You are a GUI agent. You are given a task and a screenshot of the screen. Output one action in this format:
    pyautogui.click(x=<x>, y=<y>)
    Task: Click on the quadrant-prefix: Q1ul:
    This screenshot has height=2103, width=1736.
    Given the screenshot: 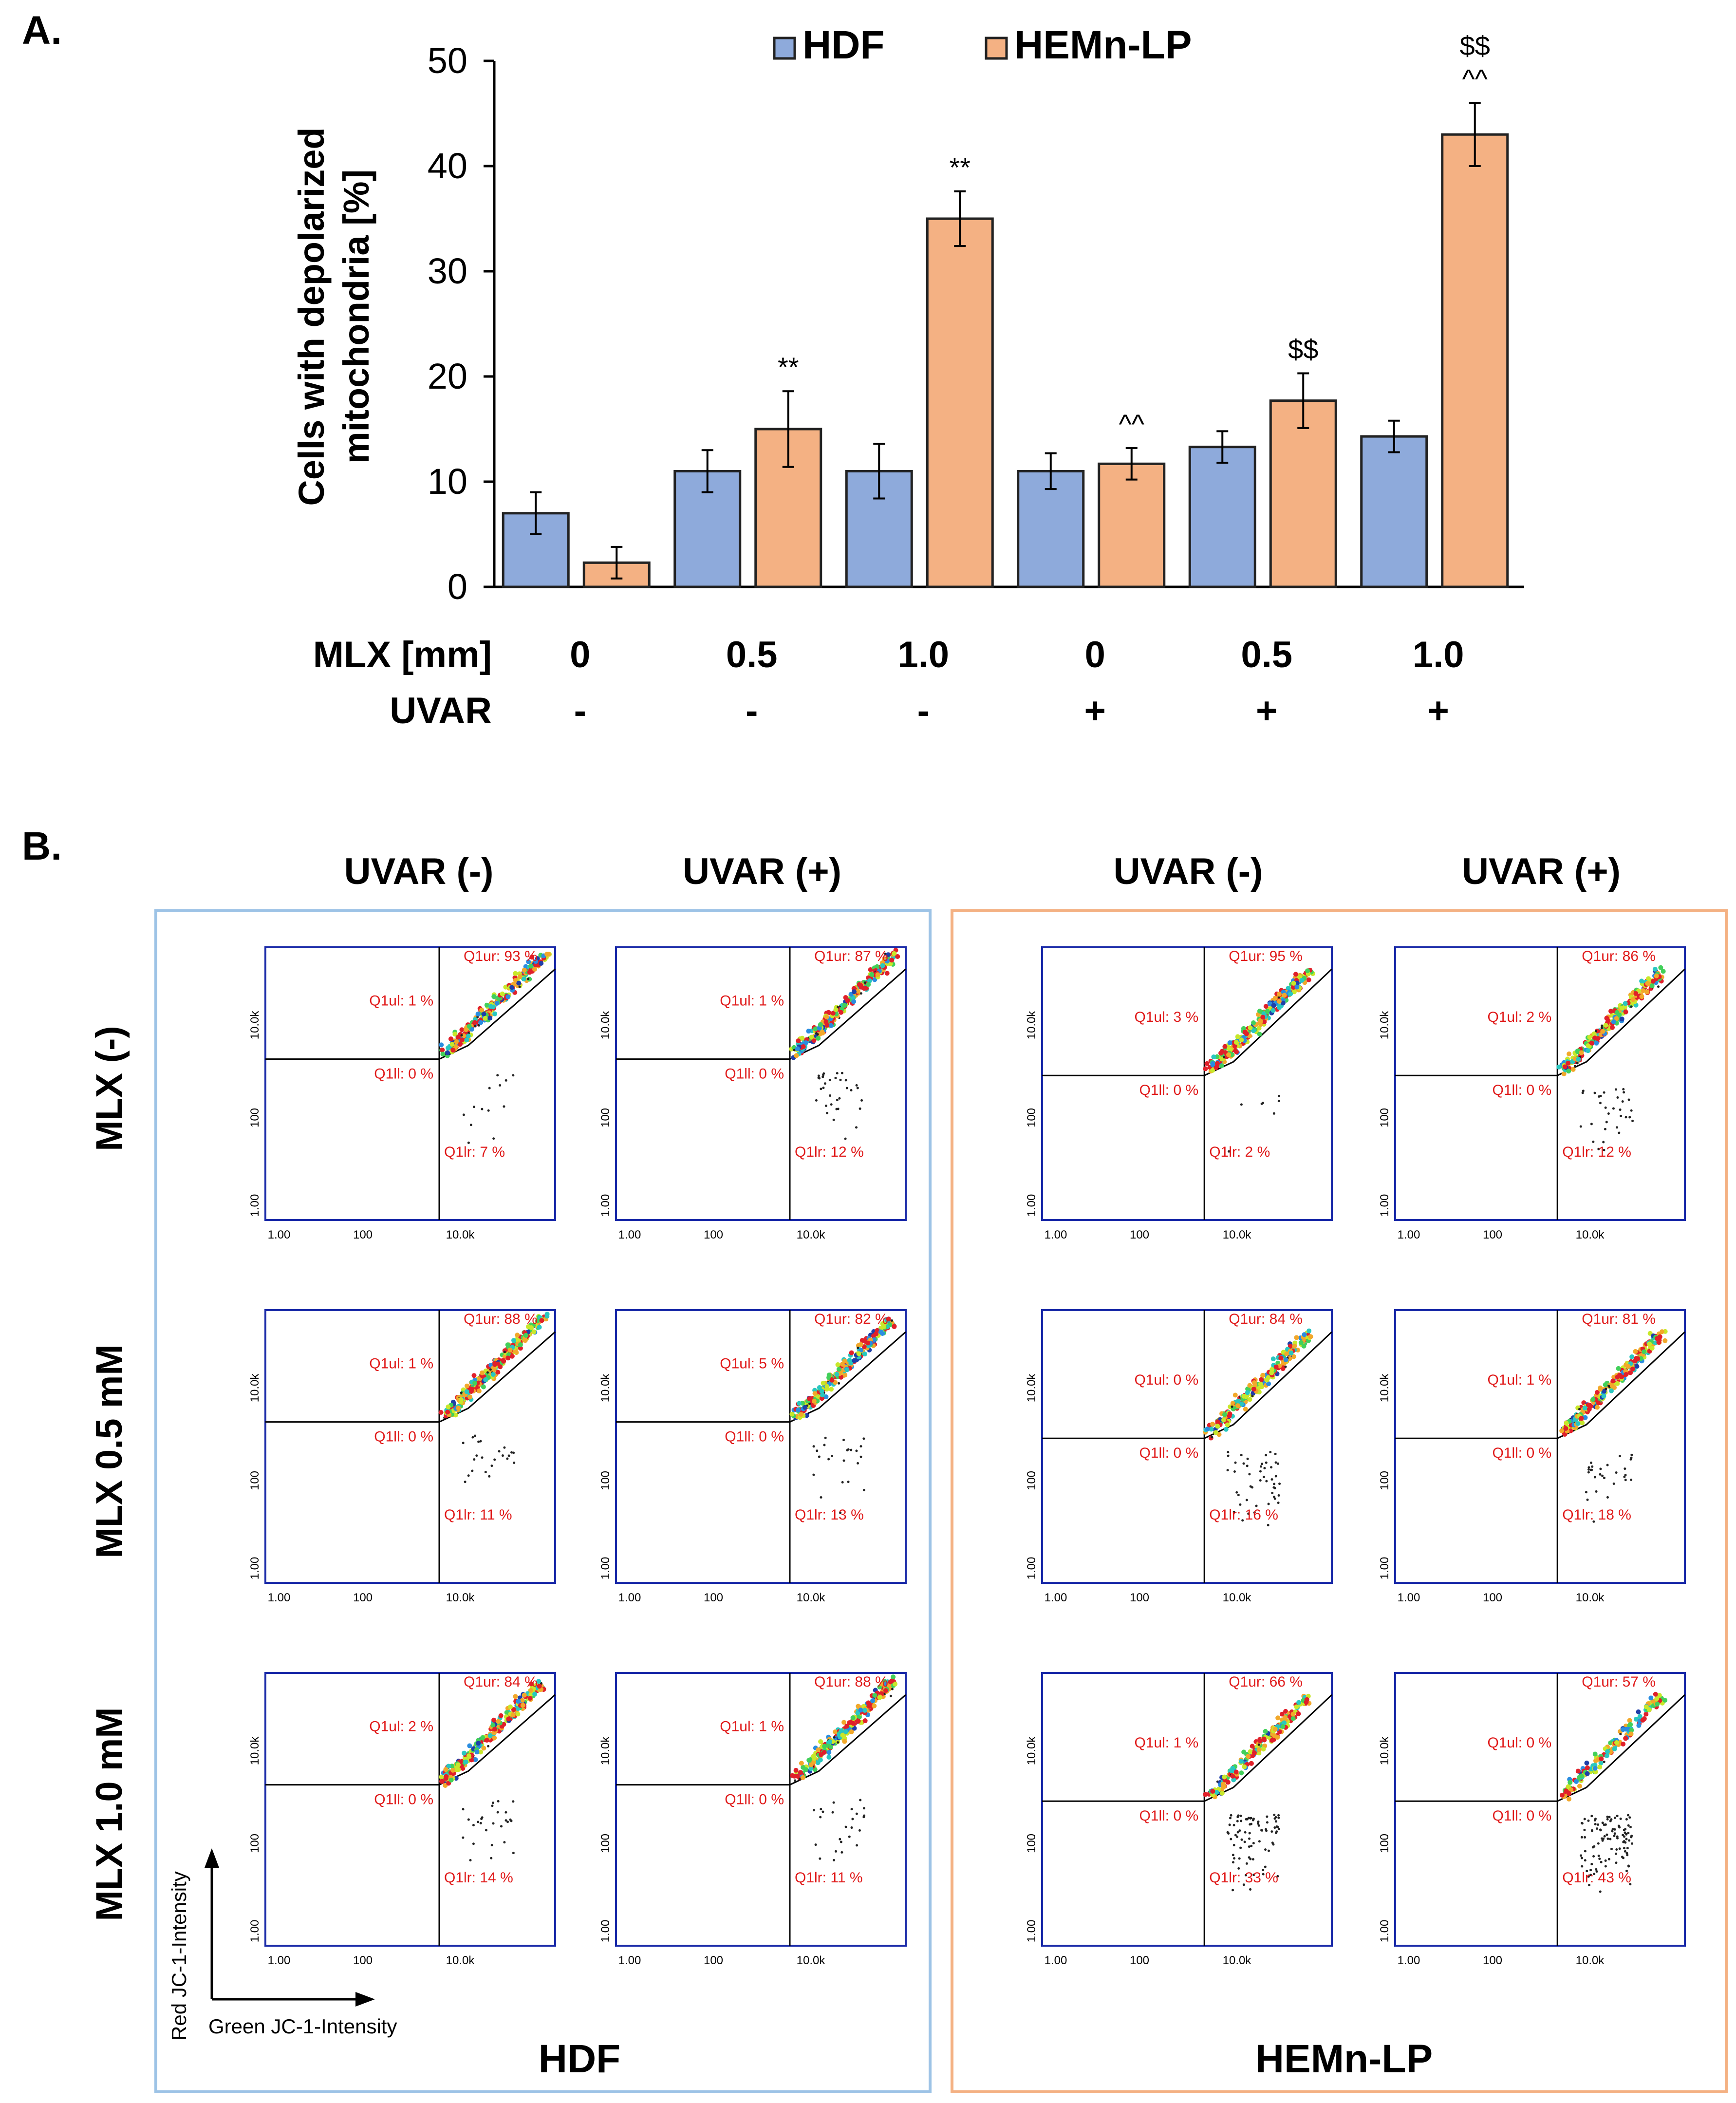 What is the action you would take?
    pyautogui.click(x=1153, y=1743)
    